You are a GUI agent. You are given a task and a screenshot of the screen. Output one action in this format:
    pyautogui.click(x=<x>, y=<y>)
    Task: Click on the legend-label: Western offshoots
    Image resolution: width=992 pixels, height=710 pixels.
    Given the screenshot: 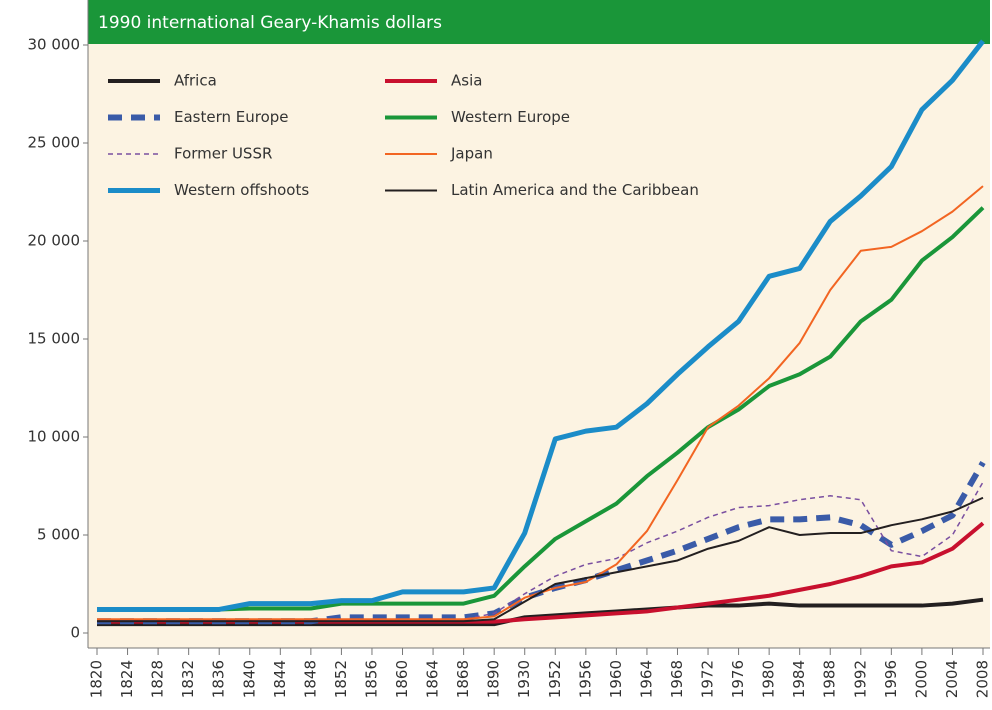 What is the action you would take?
    pyautogui.click(x=241, y=190)
    